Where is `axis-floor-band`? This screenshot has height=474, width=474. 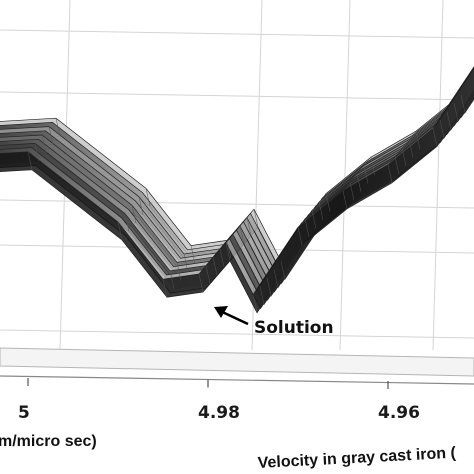
axis-floor-band is located at coordinates (237, 362).